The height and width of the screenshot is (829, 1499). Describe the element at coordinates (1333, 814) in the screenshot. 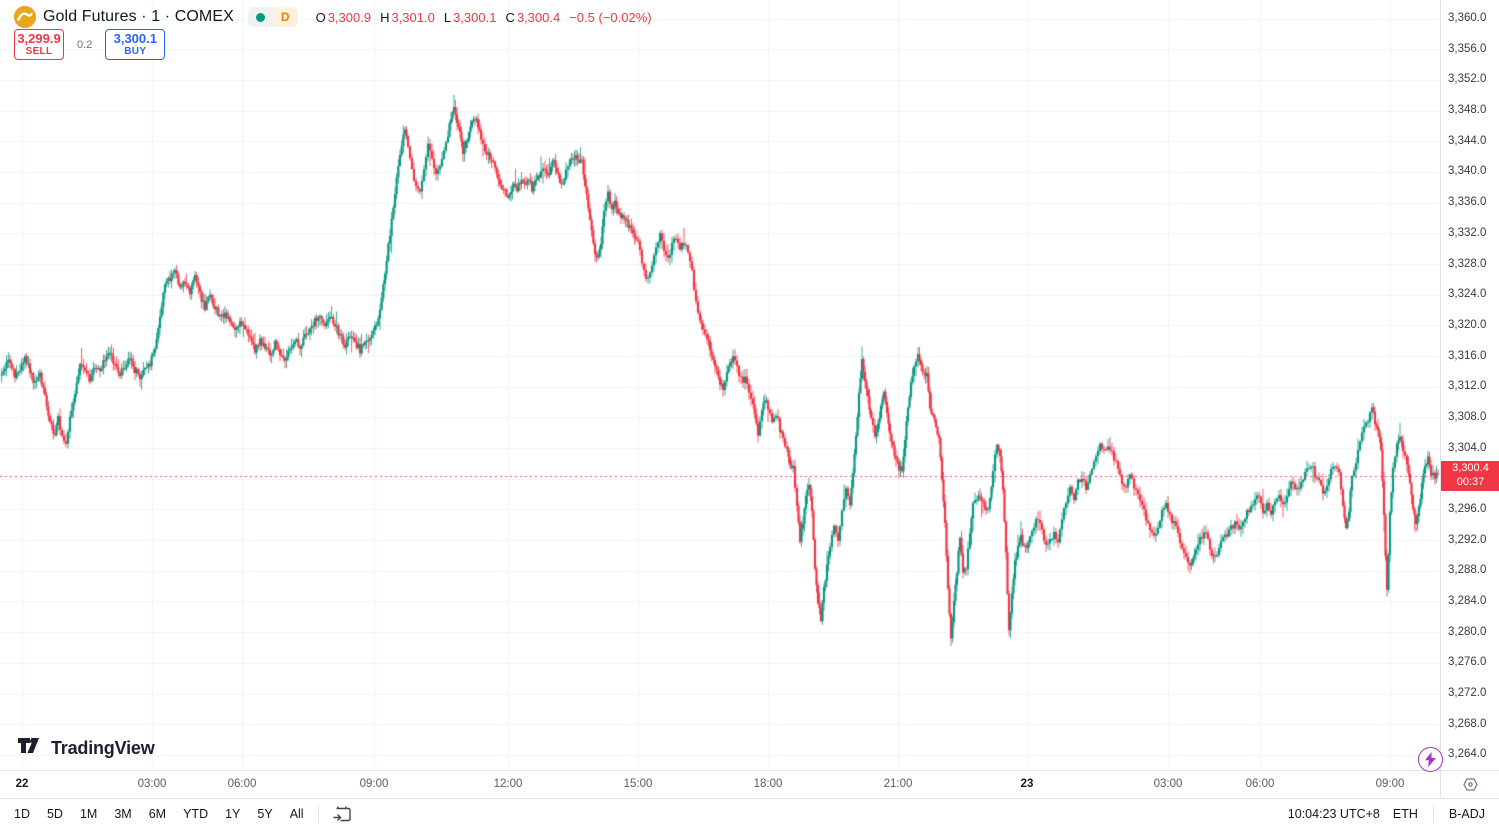

I see `clock: 10:04:23 UTC+8` at that location.